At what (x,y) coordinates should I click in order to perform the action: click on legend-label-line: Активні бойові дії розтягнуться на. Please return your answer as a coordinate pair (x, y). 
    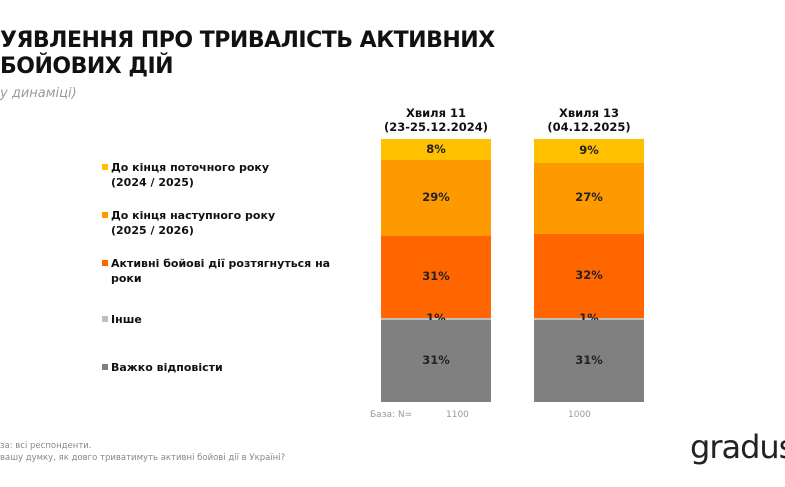
    Looking at the image, I should click on (221, 263).